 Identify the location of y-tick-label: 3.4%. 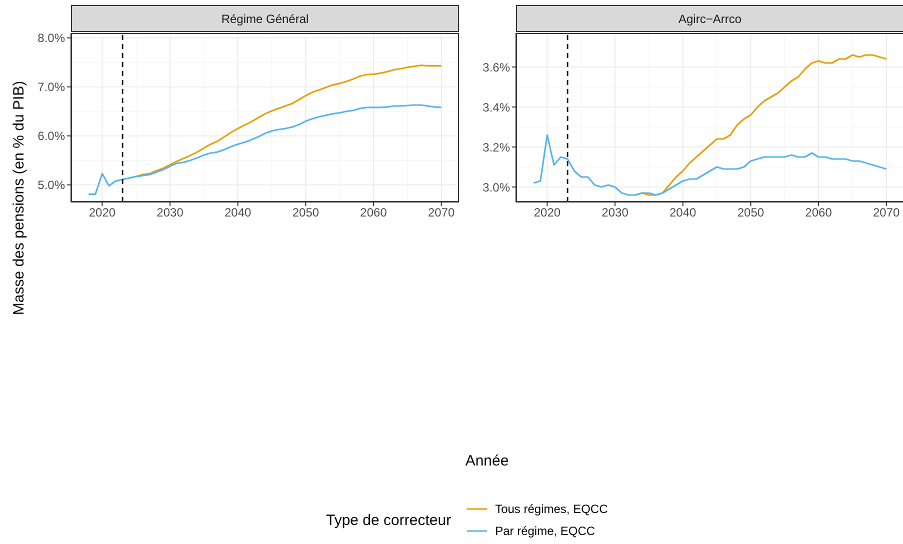
(496, 107).